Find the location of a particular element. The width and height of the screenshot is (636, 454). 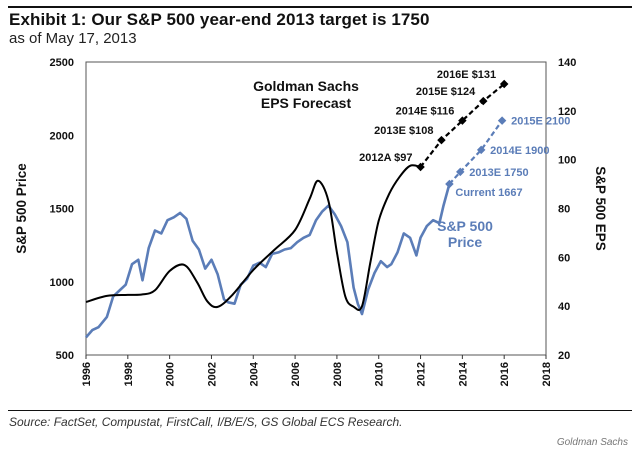

eps-forecast-label: 2015E $124 is located at coordinates (446, 92).